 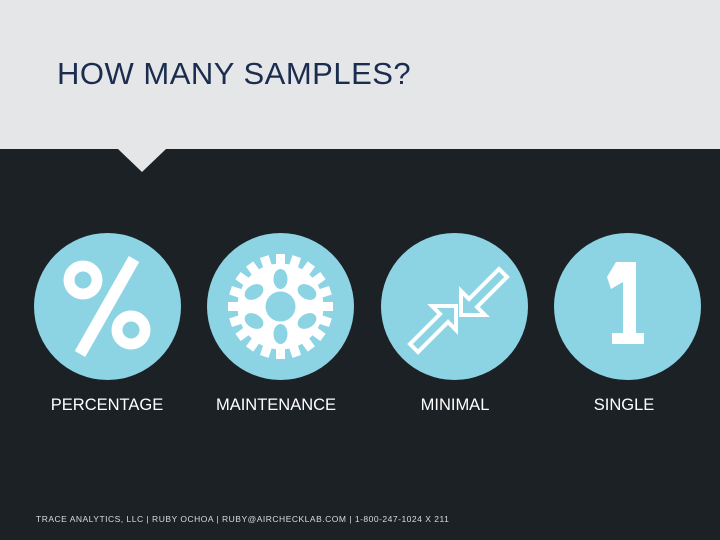 I want to click on single-circle, so click(x=627, y=306).